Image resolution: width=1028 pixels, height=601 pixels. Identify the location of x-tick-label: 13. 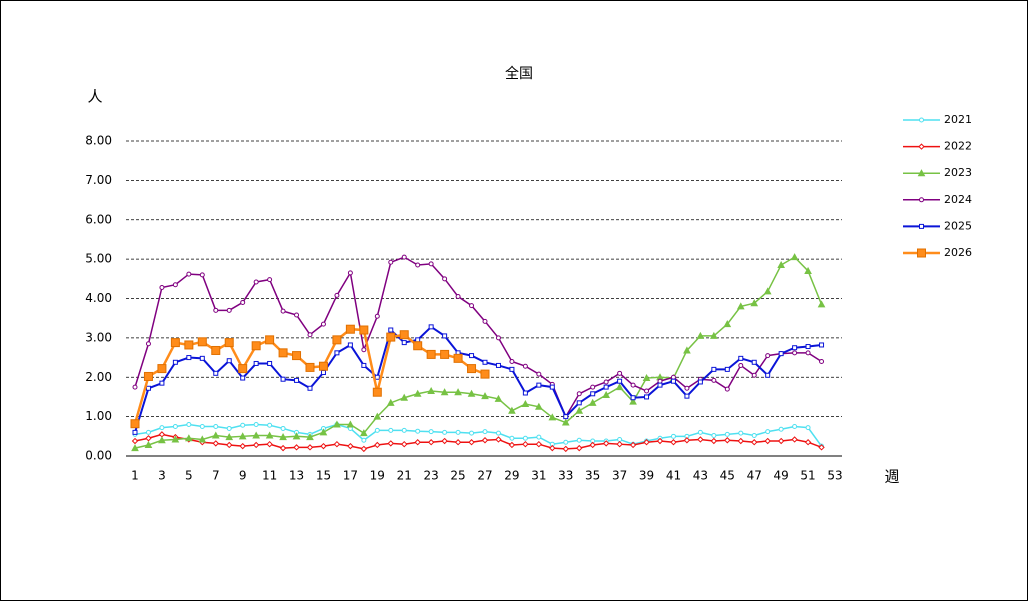
(296, 476).